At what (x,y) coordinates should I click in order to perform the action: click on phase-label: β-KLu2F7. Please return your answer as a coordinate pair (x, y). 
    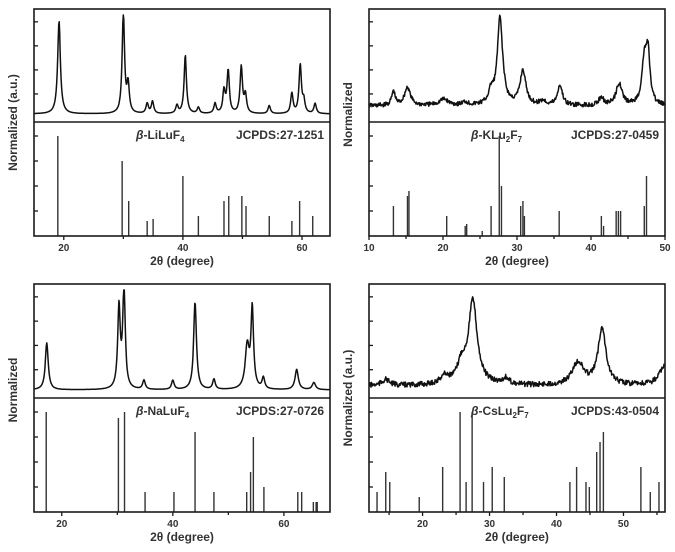
    Looking at the image, I should click on (496, 136).